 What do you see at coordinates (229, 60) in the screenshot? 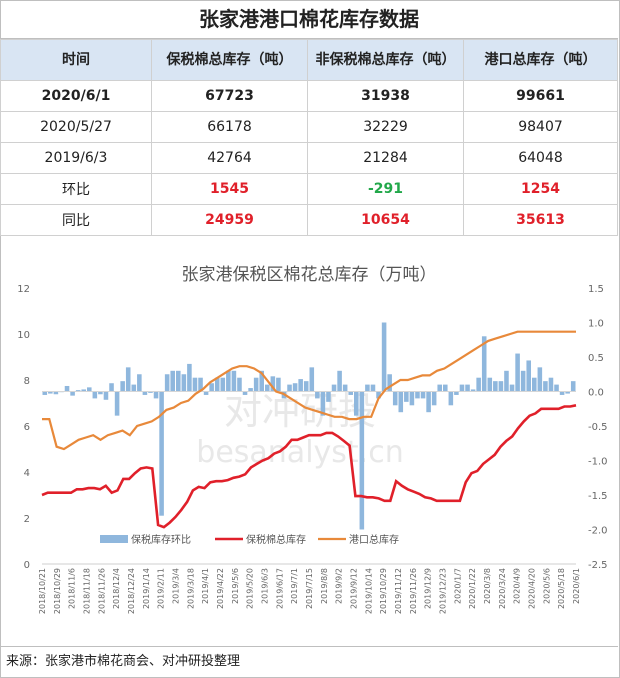
I see `column-header: 保税棉总库存（吨）` at bounding box center [229, 60].